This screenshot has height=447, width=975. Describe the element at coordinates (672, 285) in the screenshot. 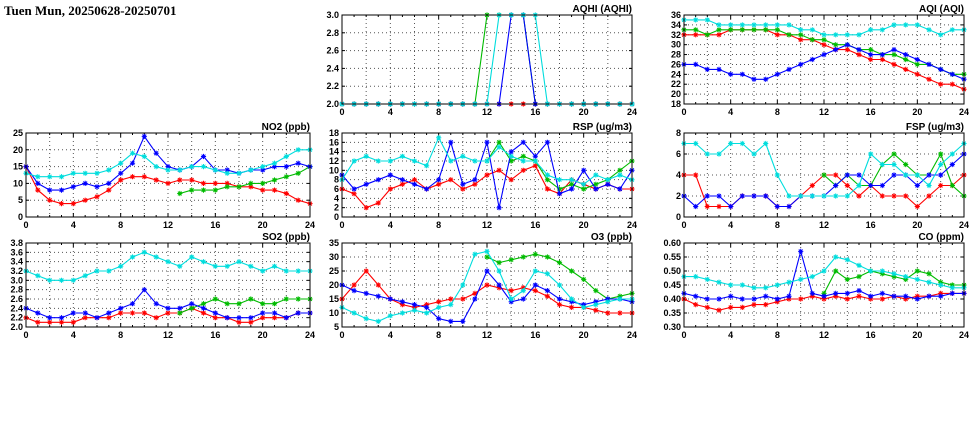

I see `svg-text: 0.45` at that location.